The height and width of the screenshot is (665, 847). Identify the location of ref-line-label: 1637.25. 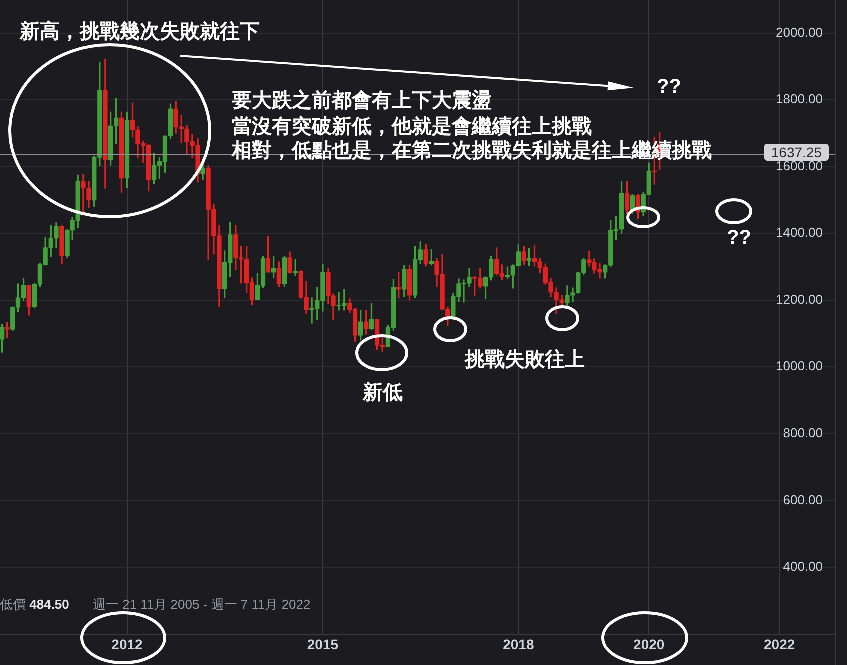
(796, 152).